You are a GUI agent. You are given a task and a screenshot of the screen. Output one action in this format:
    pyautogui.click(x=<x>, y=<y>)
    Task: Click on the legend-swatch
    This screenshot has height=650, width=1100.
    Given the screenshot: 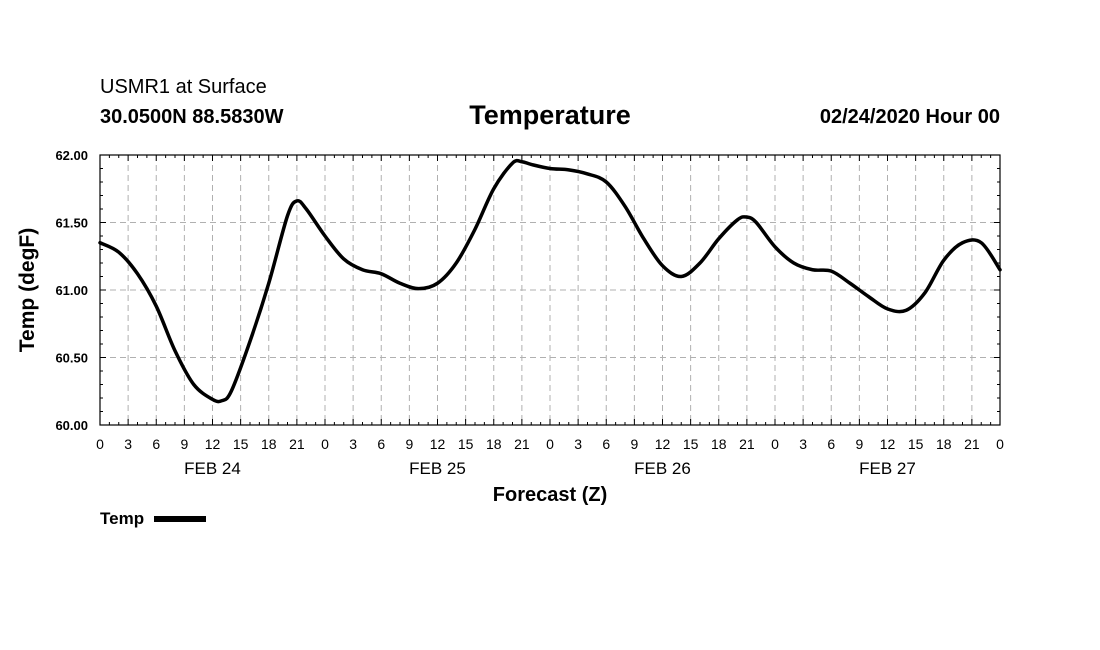 What is the action you would take?
    pyautogui.click(x=180, y=519)
    